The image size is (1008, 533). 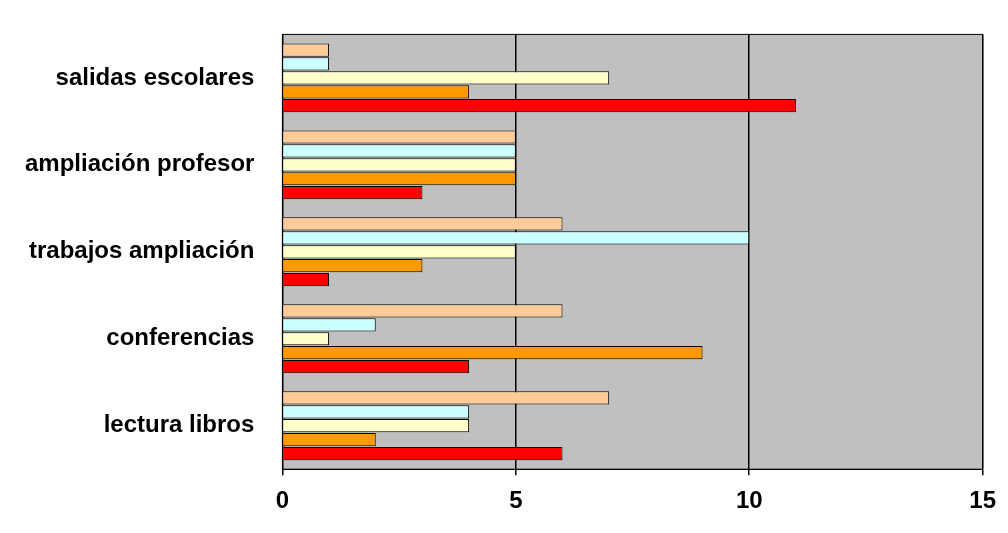 What do you see at coordinates (180, 337) in the screenshot?
I see `y-tick-label: conferencias` at bounding box center [180, 337].